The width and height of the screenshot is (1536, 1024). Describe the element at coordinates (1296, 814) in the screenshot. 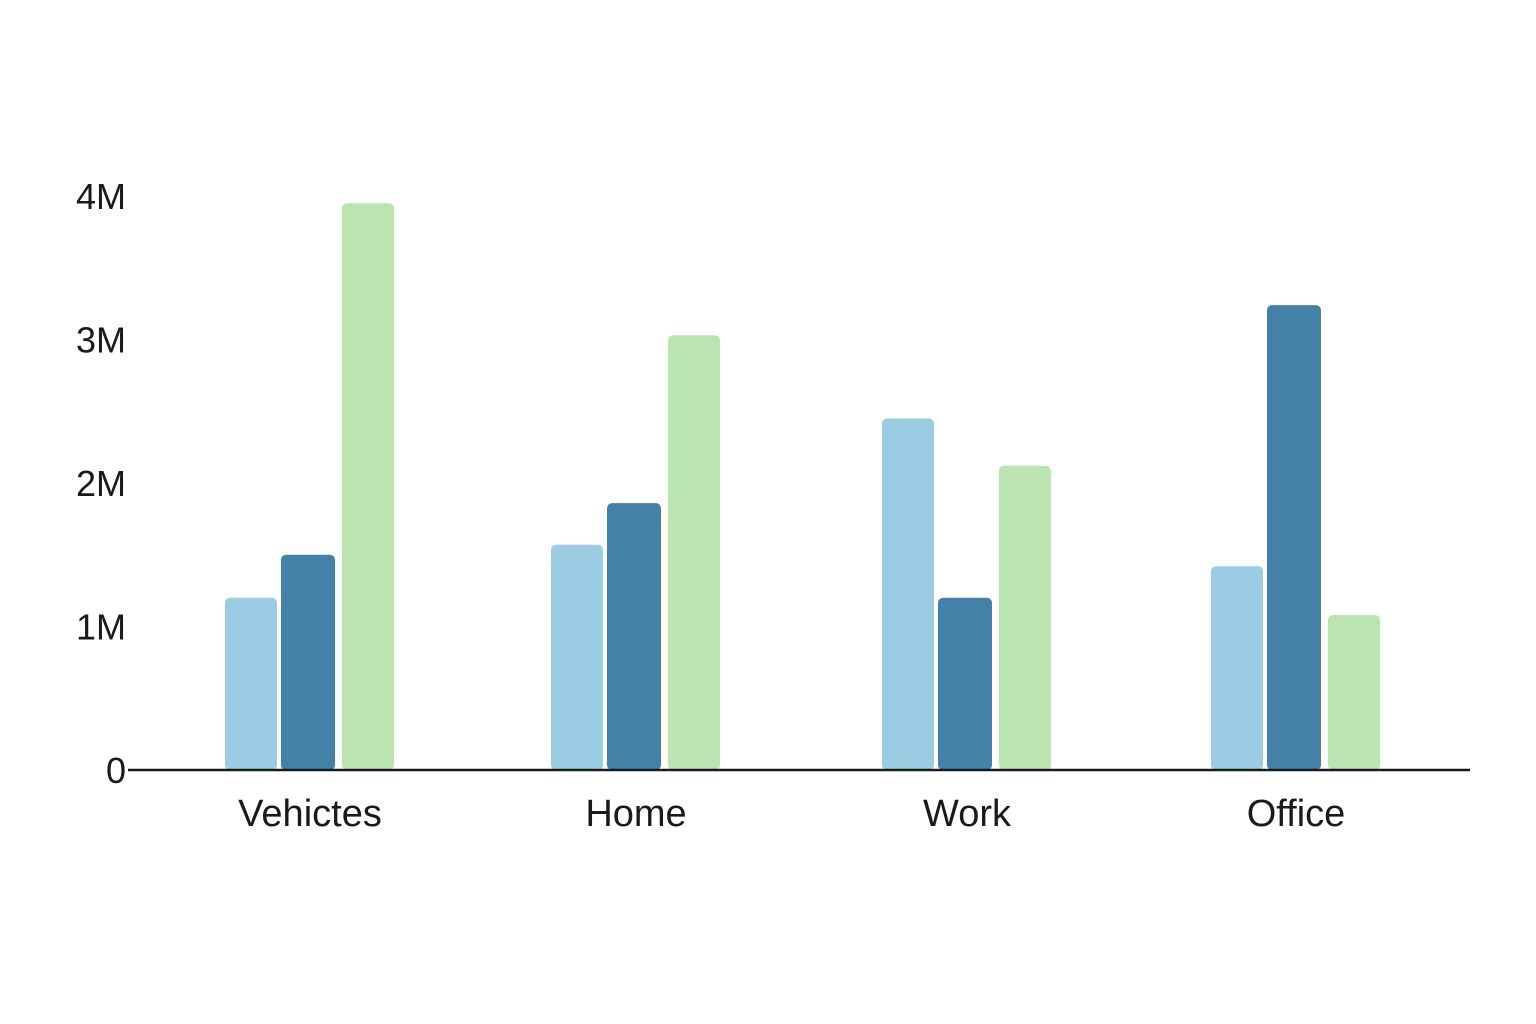

I see `x-category-label: Office` at that location.